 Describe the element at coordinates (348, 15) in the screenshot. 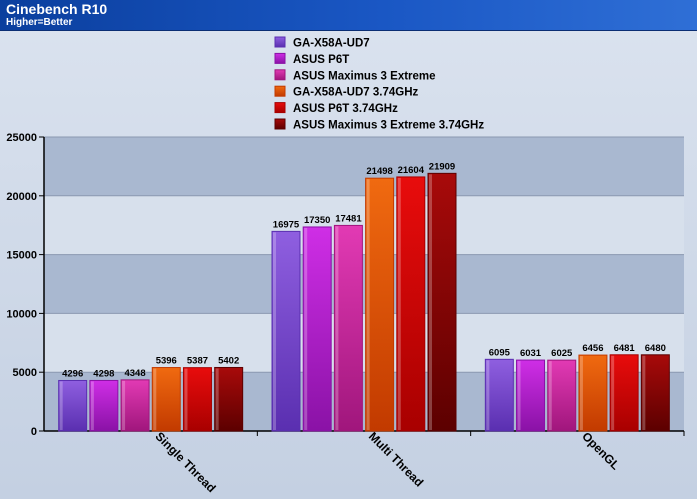

I see `title-bar: Cinebench R10 Higher=Better` at that location.